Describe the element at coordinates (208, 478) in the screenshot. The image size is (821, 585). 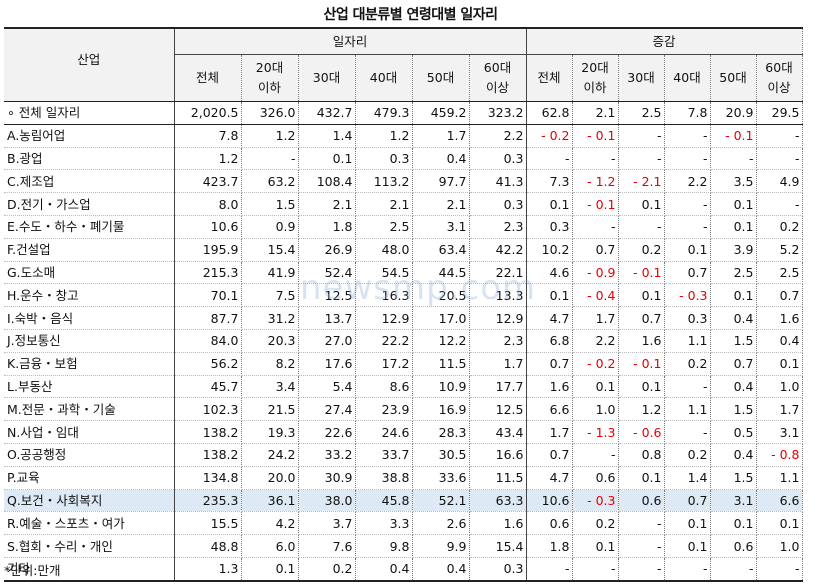
I see `jobs-cell: 134.8` at that location.